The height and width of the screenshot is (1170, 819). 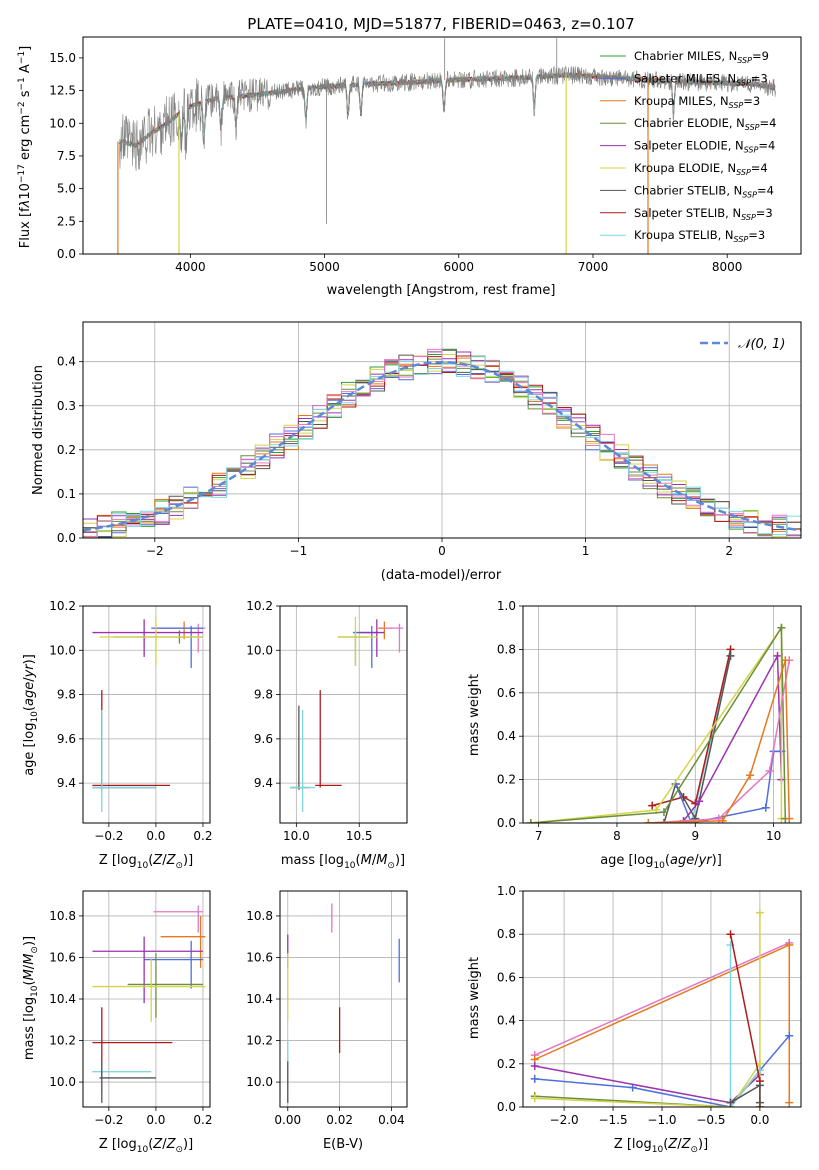 What do you see at coordinates (146, 862) in the screenshot?
I see `age-z-xlabel: Z [log10(Z/Z⊙)]` at bounding box center [146, 862].